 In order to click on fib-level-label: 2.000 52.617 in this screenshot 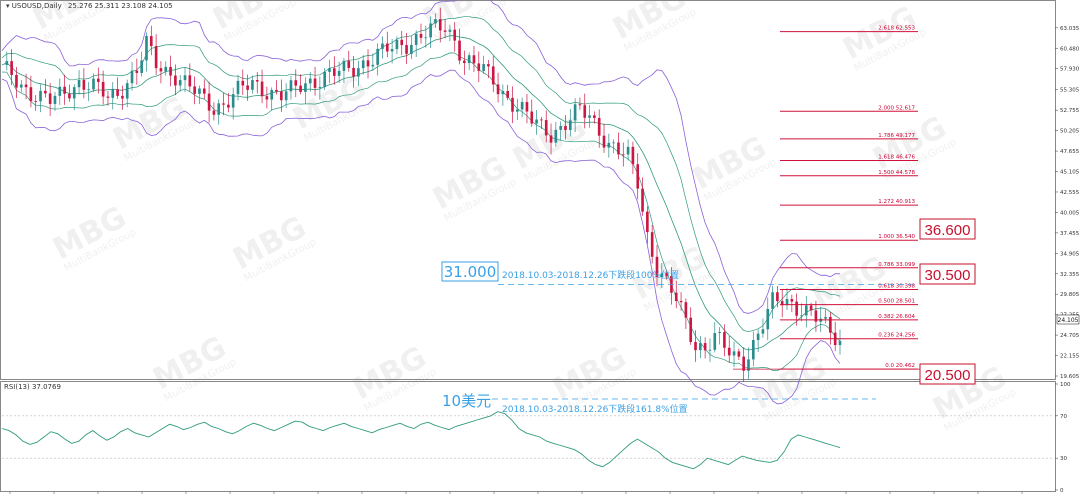, I will do `click(896, 108)`.